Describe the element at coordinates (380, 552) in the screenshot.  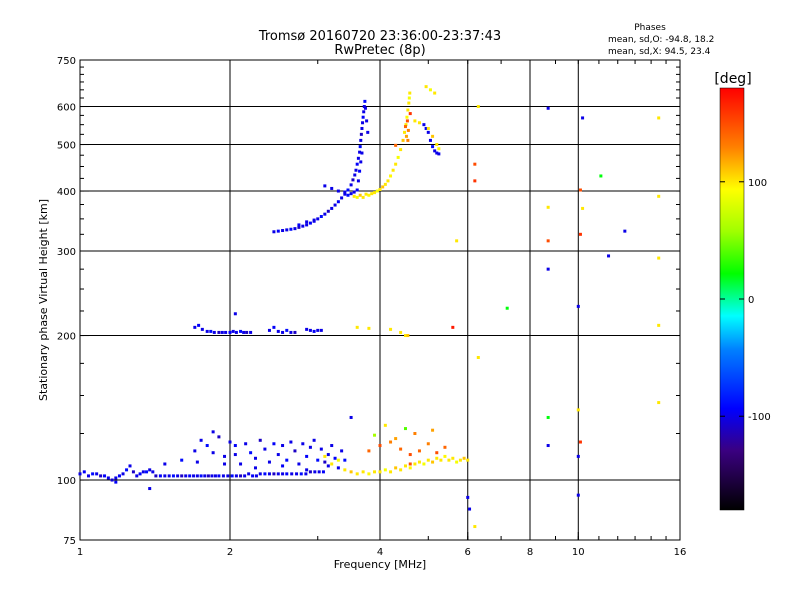
I see `x-tick-label: 4` at that location.